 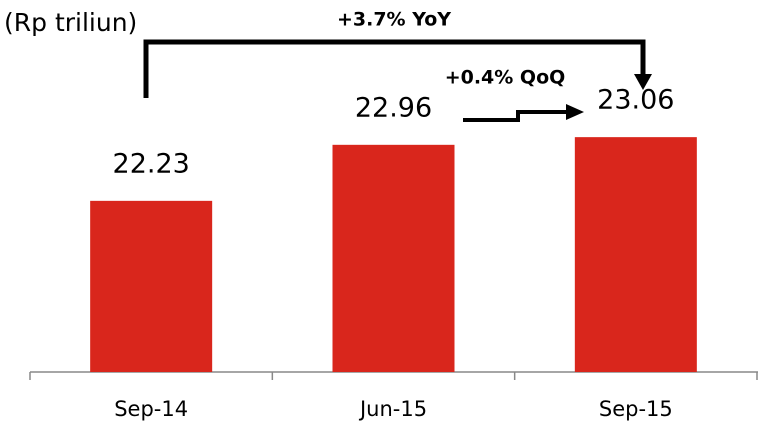 I want to click on value-label: 22.23, so click(x=151, y=163).